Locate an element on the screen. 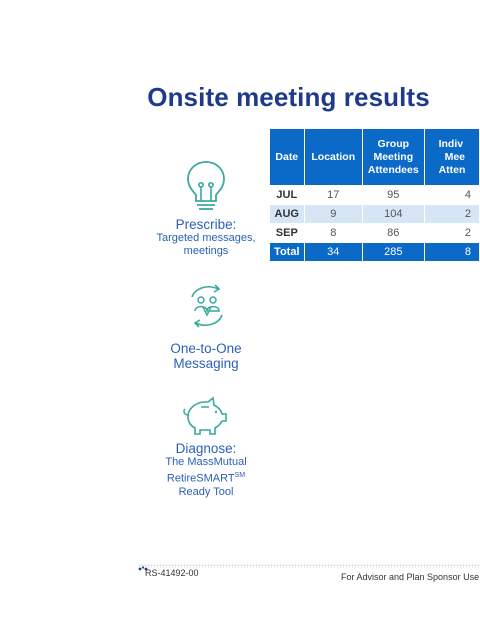 The width and height of the screenshot is (480, 621). cell-month: AUG is located at coordinates (287, 214).